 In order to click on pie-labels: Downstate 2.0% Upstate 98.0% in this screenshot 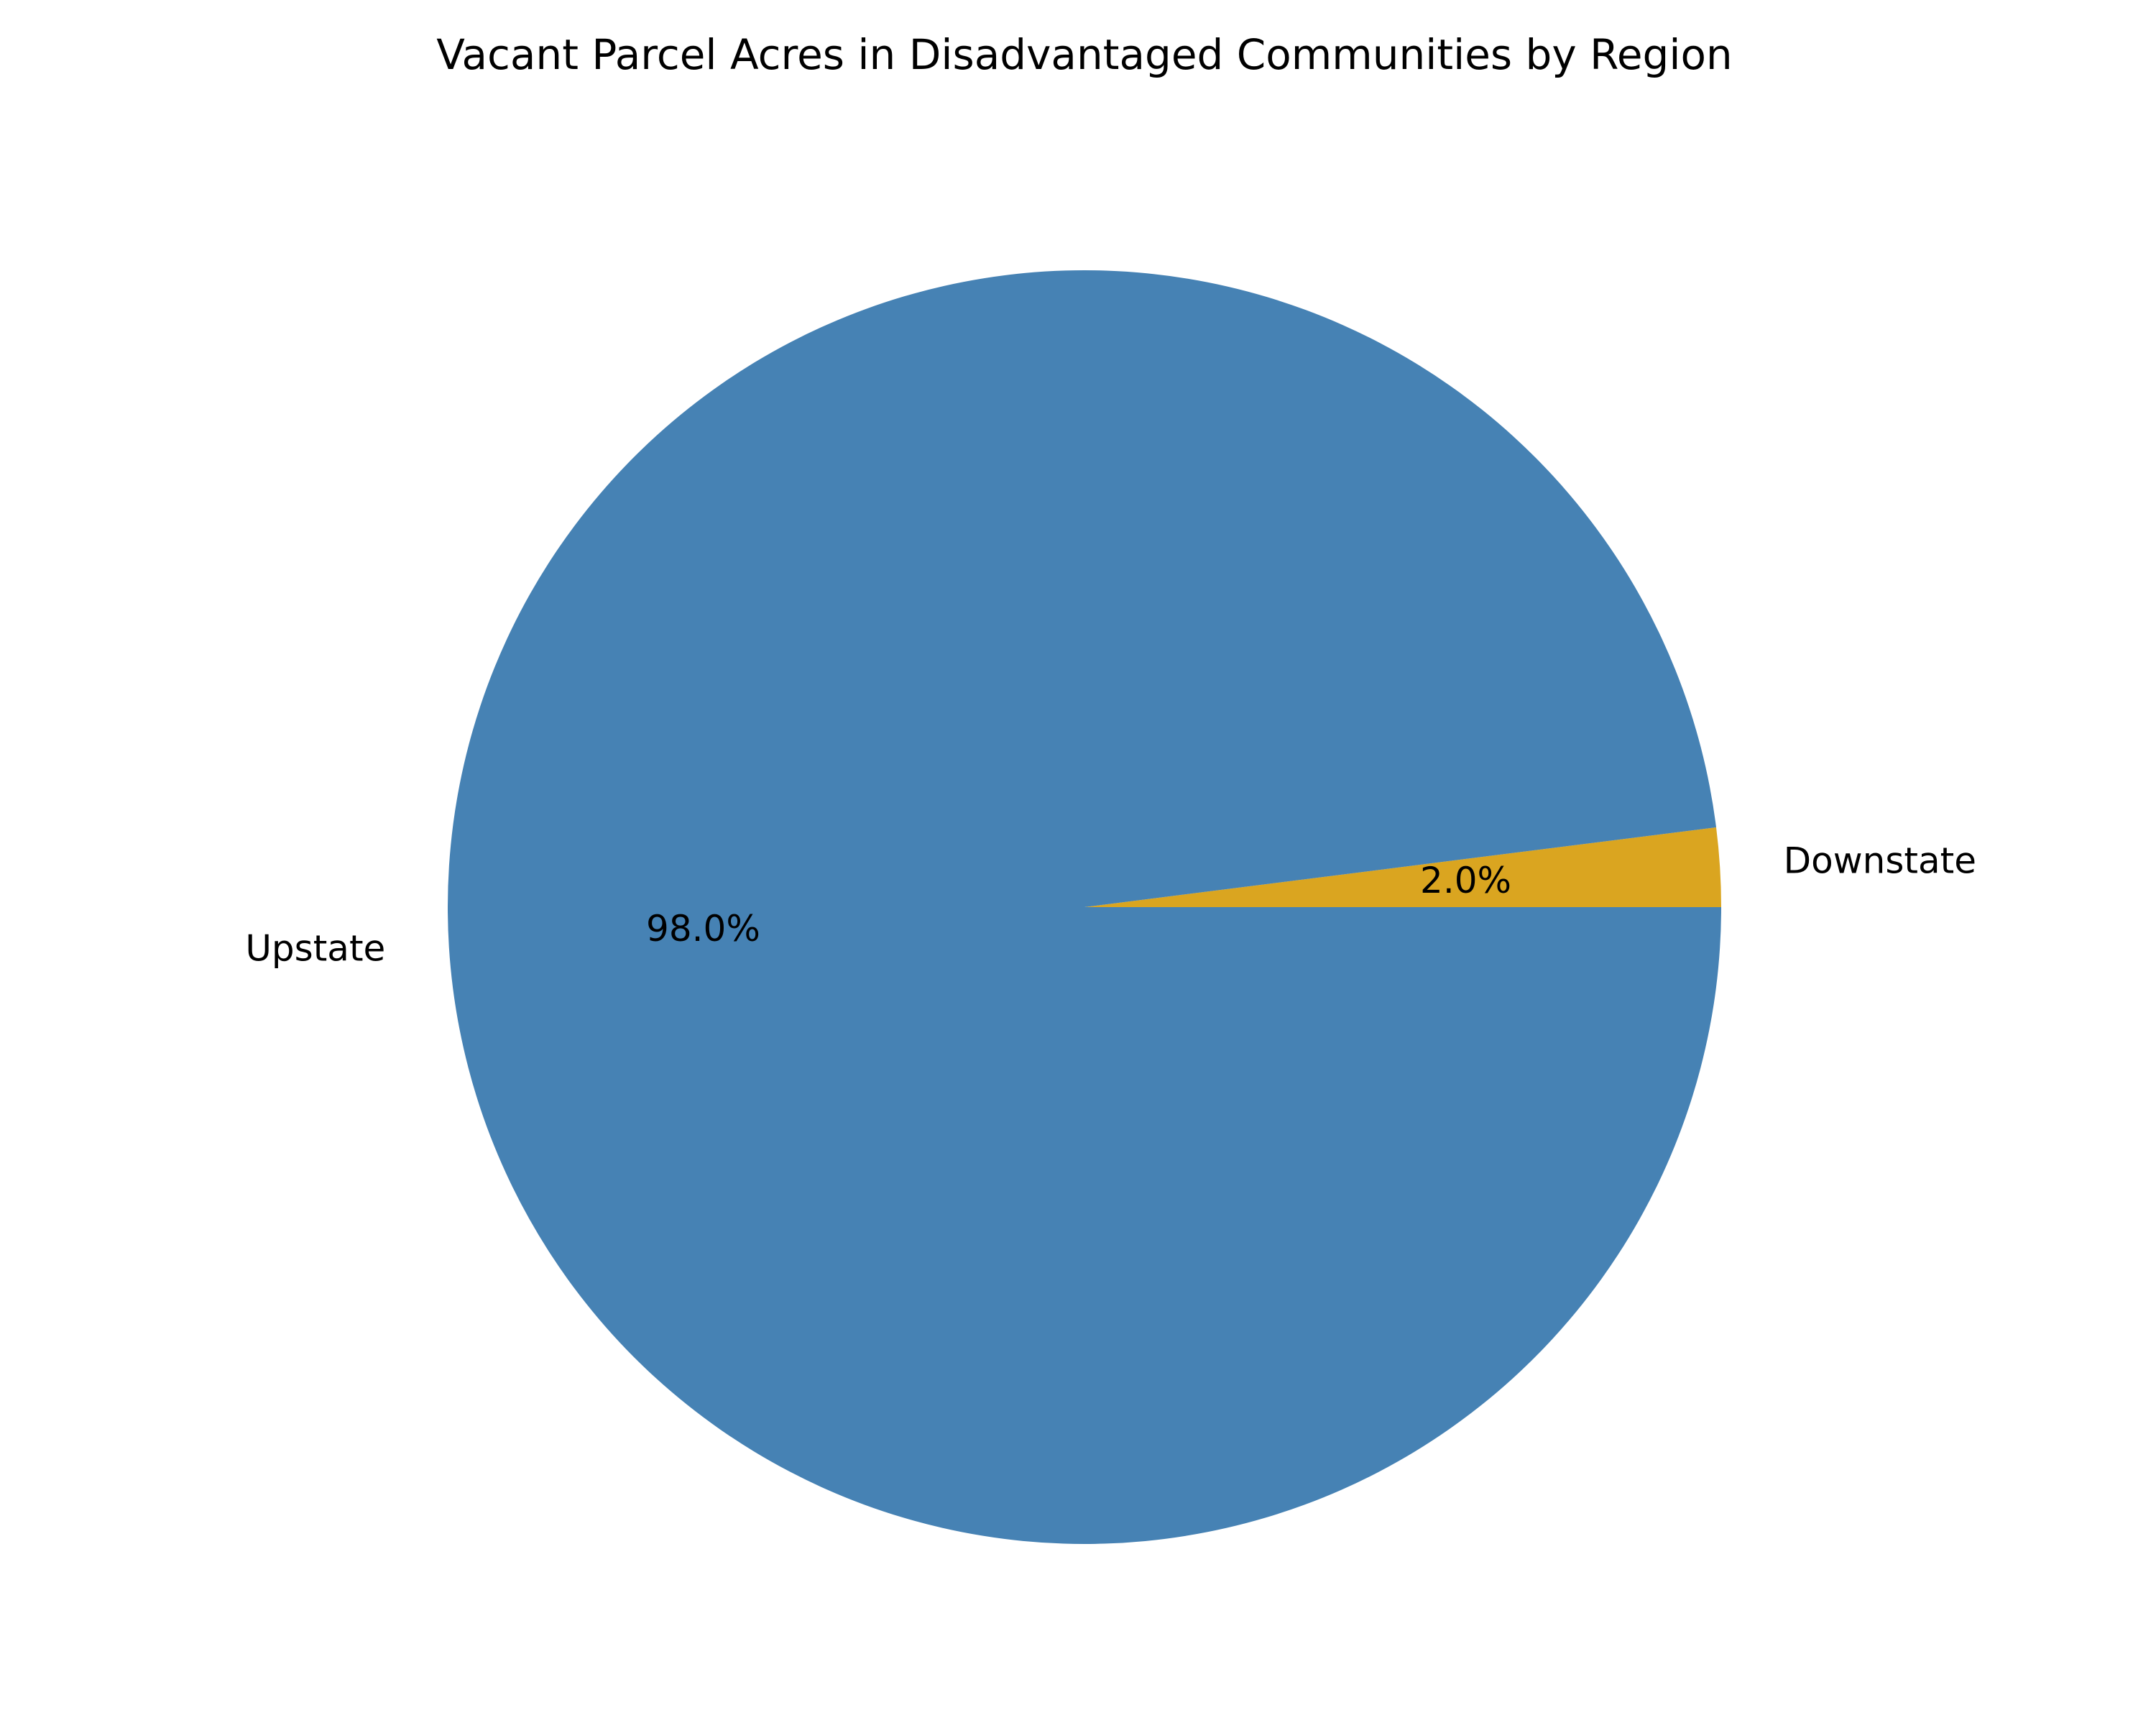, I will do `click(1110, 904)`.